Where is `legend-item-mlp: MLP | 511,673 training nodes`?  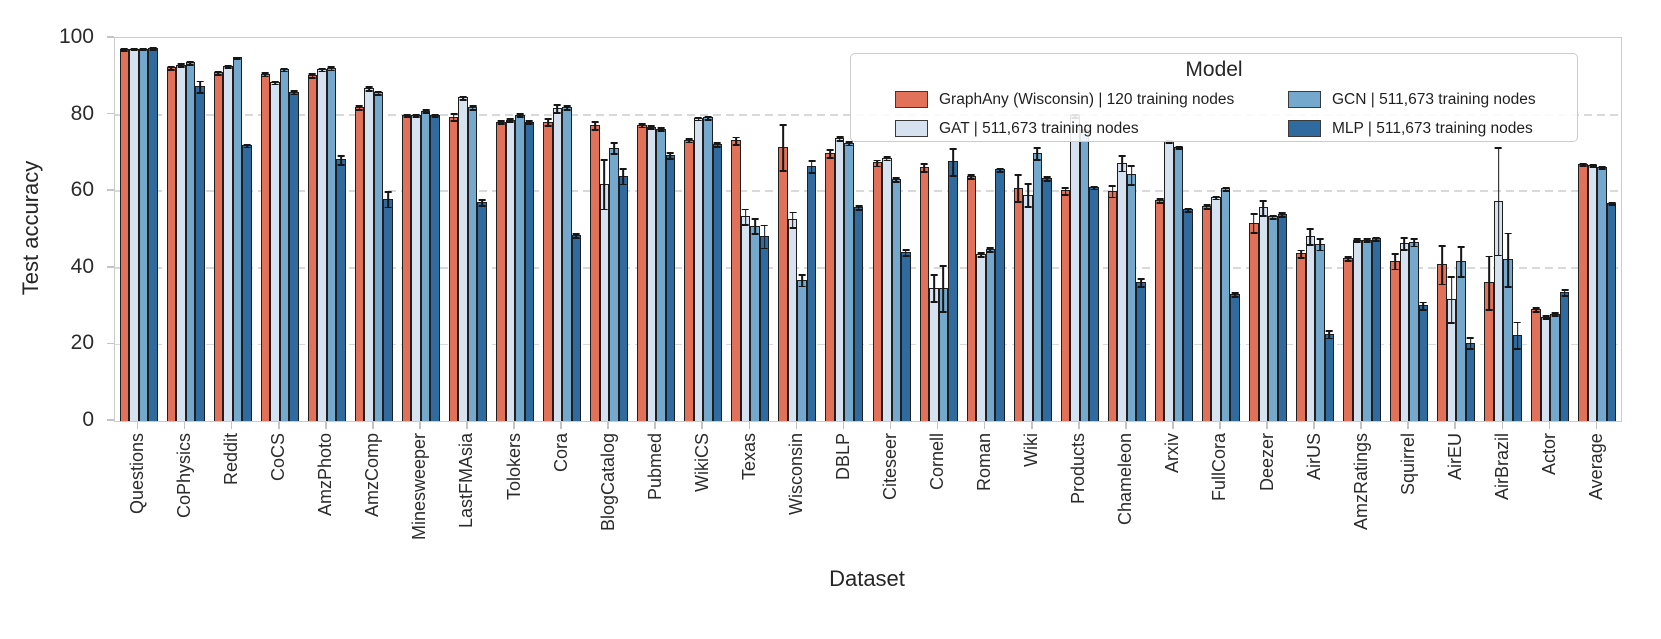 legend-item-mlp: MLP | 511,673 training nodes is located at coordinates (1432, 128).